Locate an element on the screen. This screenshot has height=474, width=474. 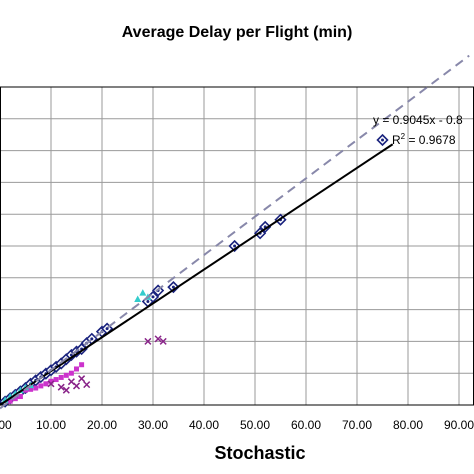
x-tick-label: 90.00 is located at coordinates (459, 425).